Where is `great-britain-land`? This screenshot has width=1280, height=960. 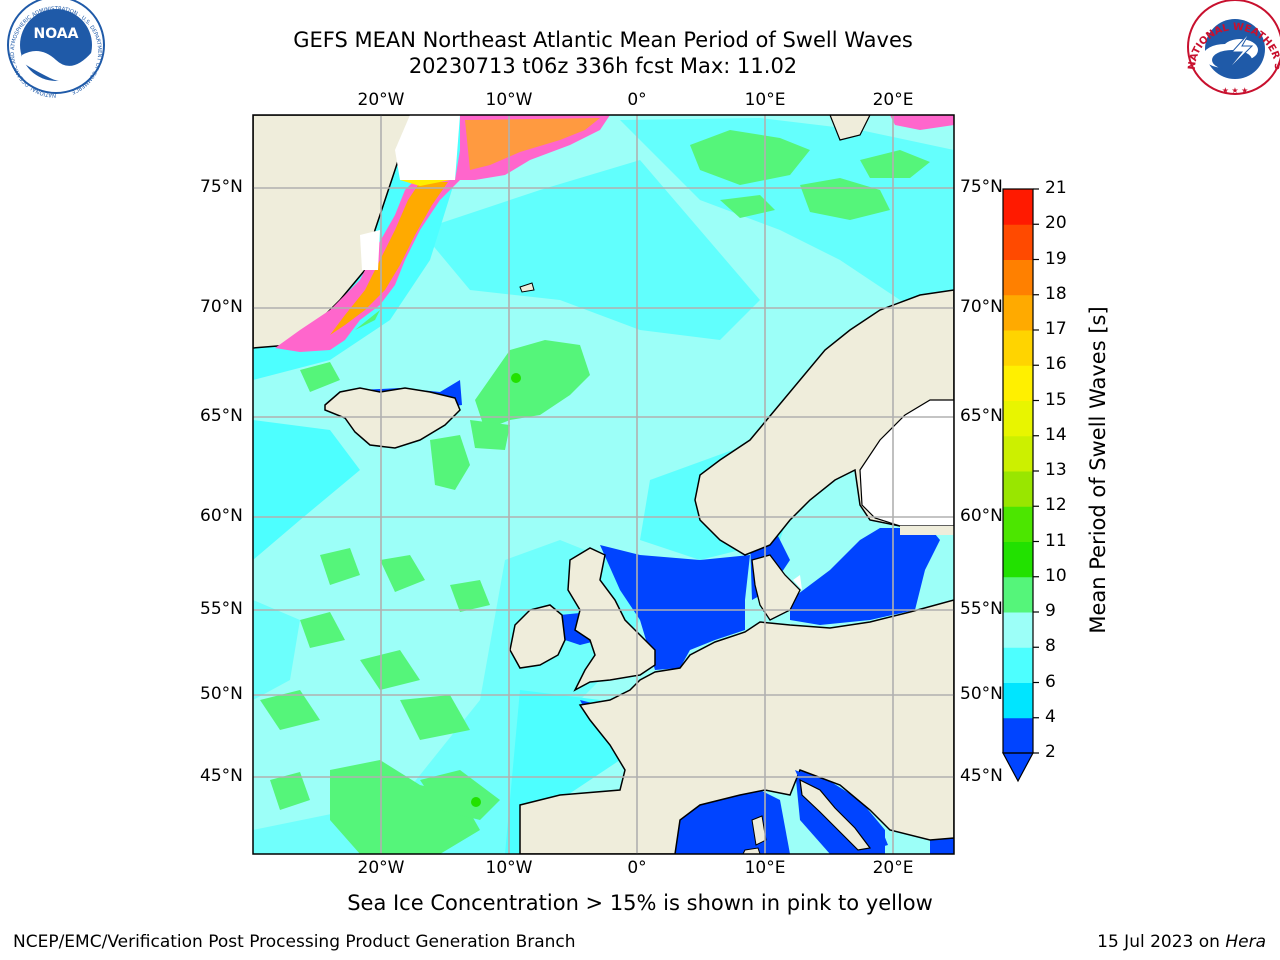 great-britain-land is located at coordinates (611, 619).